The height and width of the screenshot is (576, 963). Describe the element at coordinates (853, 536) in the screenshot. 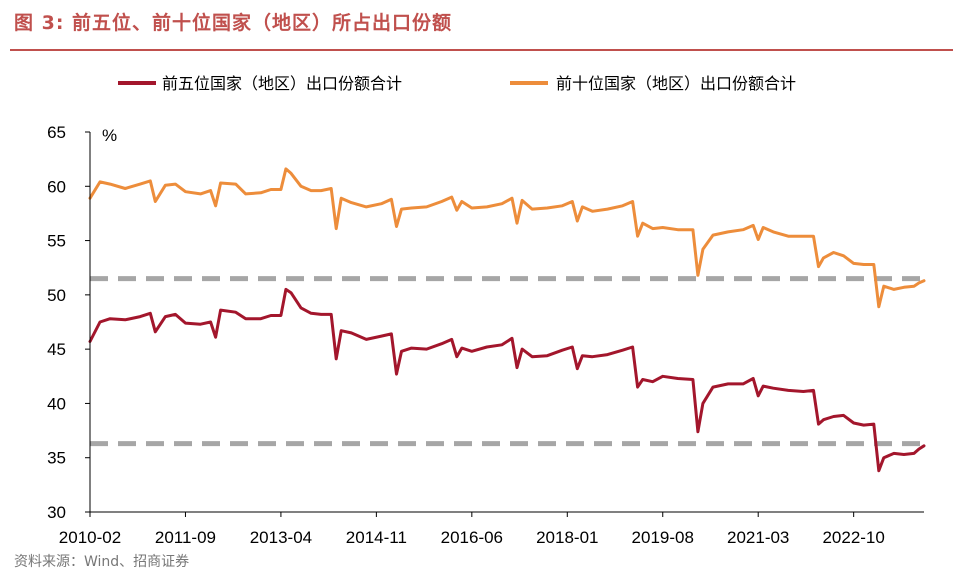

I see `x-tick-label: 2022-10` at that location.